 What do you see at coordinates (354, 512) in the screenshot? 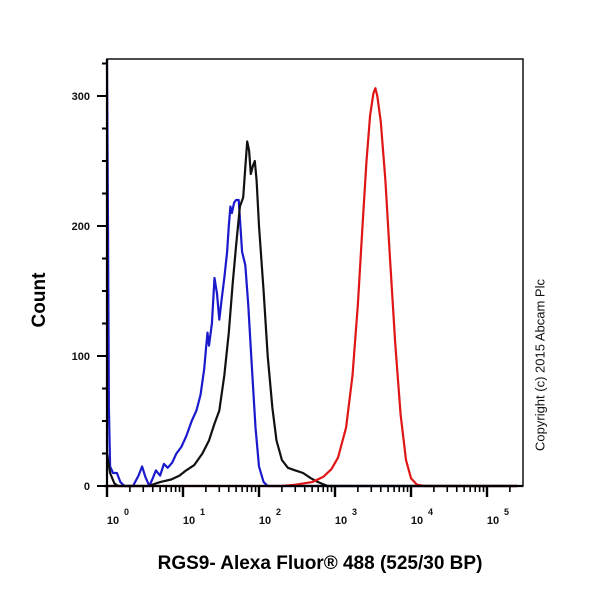
I see `x-tick-exponent: 3` at bounding box center [354, 512].